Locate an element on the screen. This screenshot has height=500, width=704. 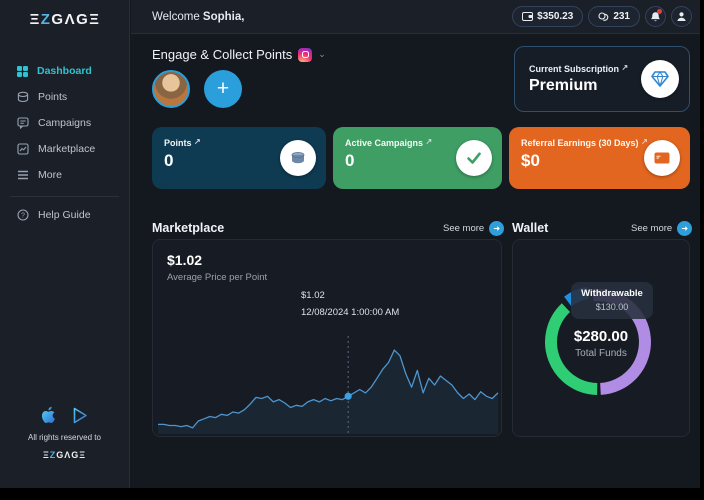
marketplace-icon is located at coordinates (23, 149).